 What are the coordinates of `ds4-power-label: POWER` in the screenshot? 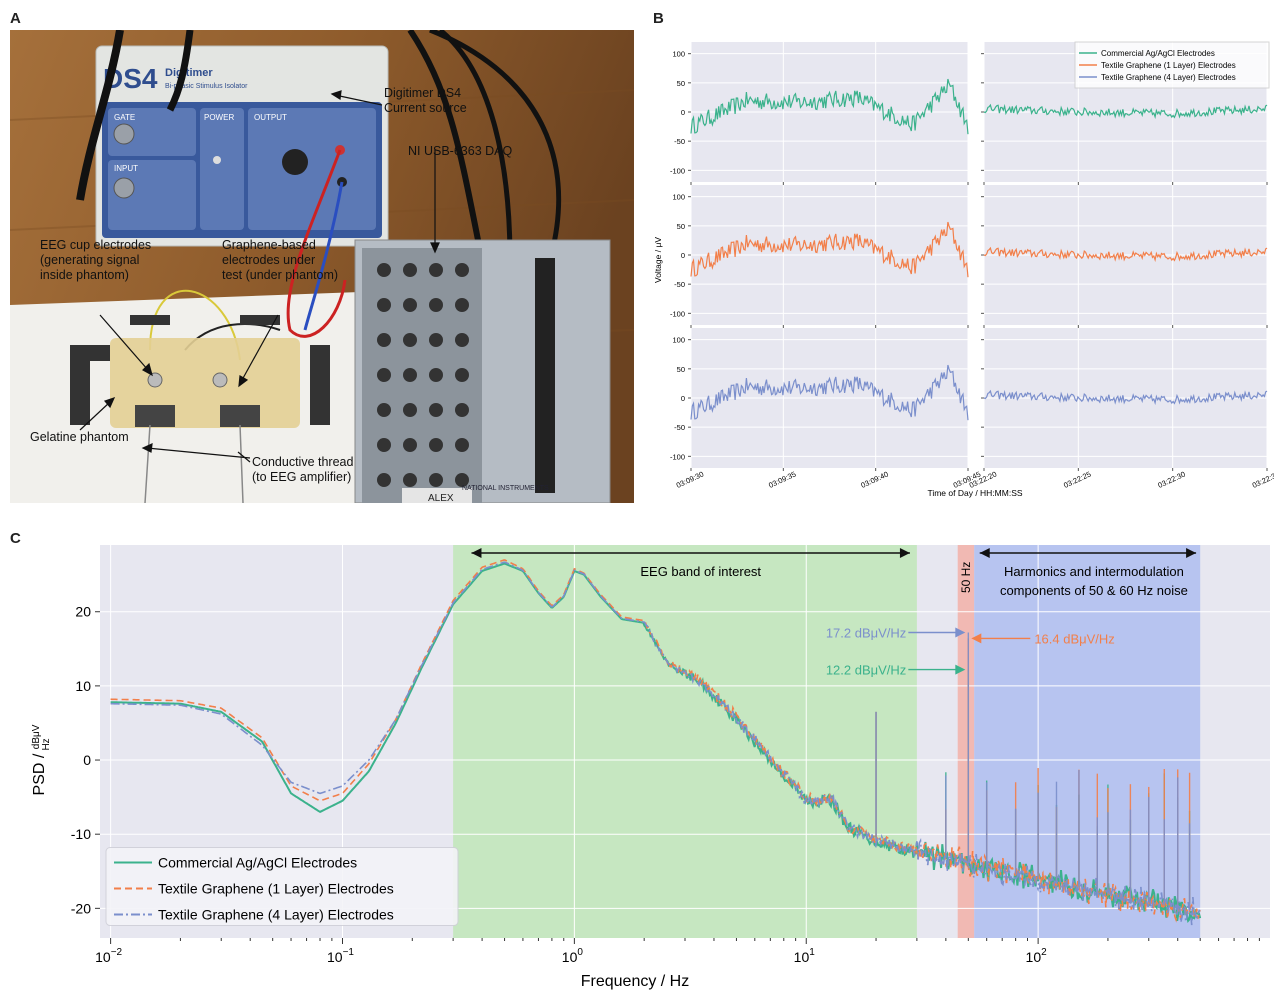 It's located at (219, 117).